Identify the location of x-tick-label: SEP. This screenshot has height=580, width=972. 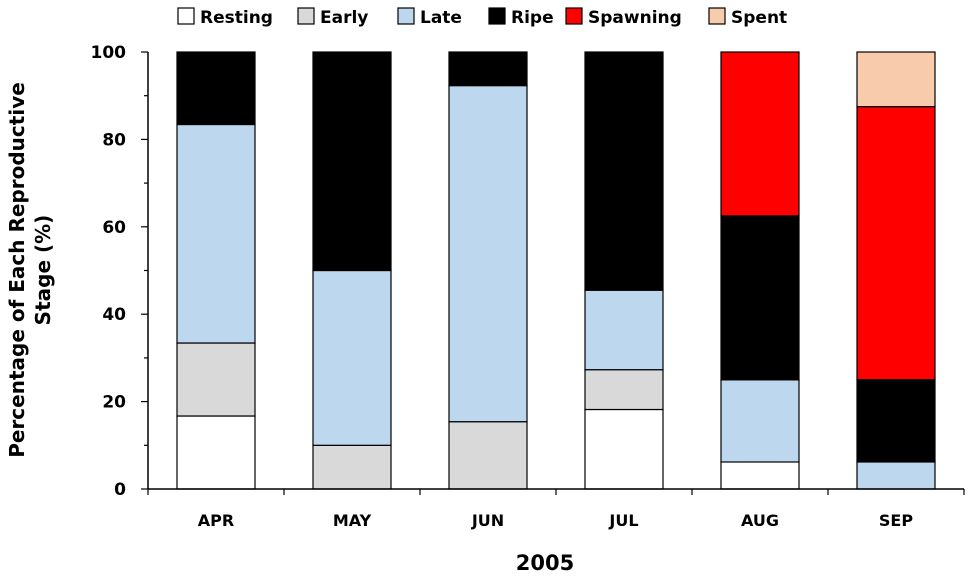
(896, 520).